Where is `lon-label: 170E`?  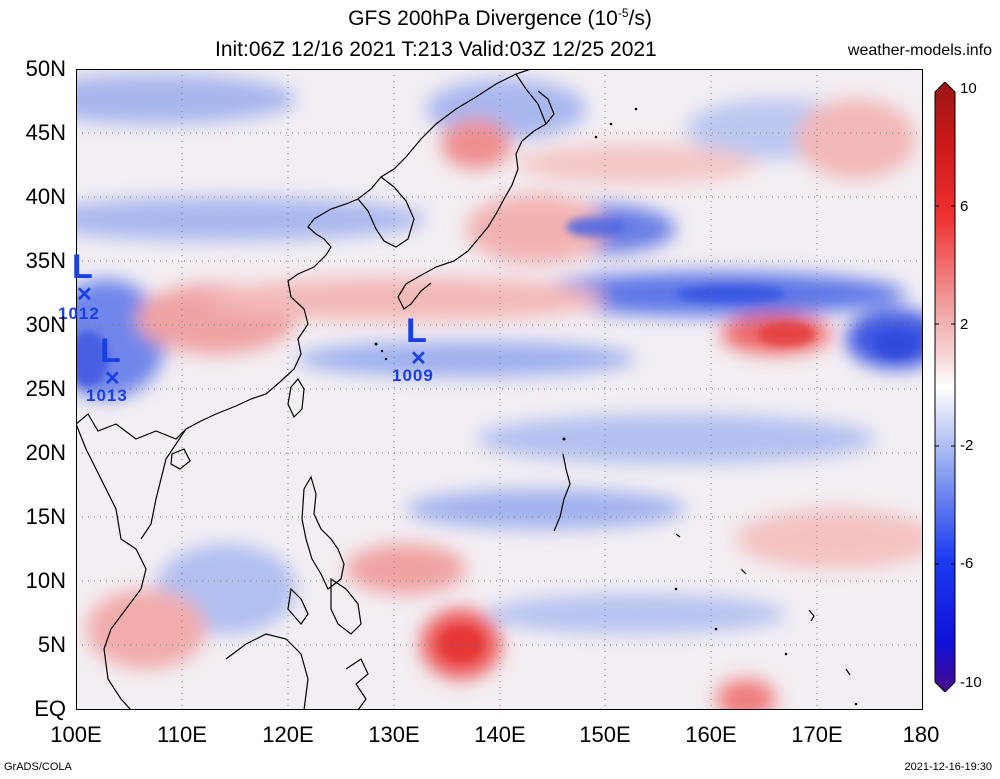 lon-label: 170E is located at coordinates (817, 734).